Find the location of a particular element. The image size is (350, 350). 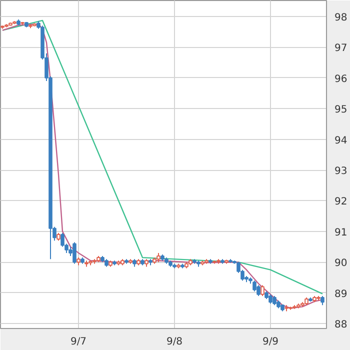

y-tick-label: 88 is located at coordinates (341, 325).